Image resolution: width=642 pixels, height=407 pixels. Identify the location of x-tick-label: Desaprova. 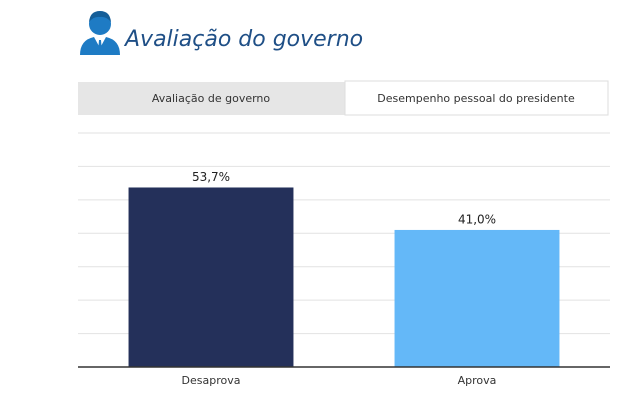
(211, 380).